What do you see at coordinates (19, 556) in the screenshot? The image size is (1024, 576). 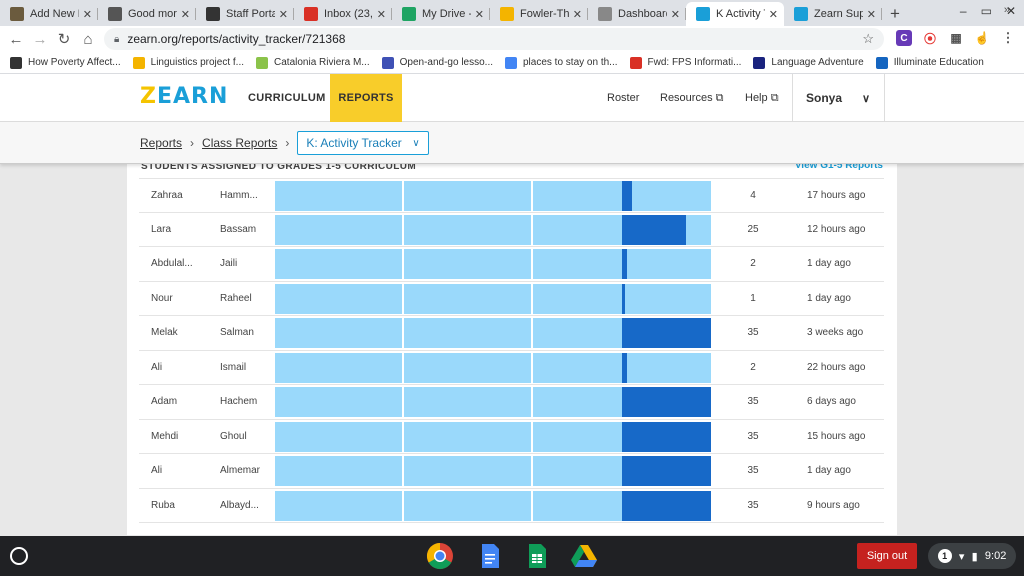 I see `launcher-icon` at bounding box center [19, 556].